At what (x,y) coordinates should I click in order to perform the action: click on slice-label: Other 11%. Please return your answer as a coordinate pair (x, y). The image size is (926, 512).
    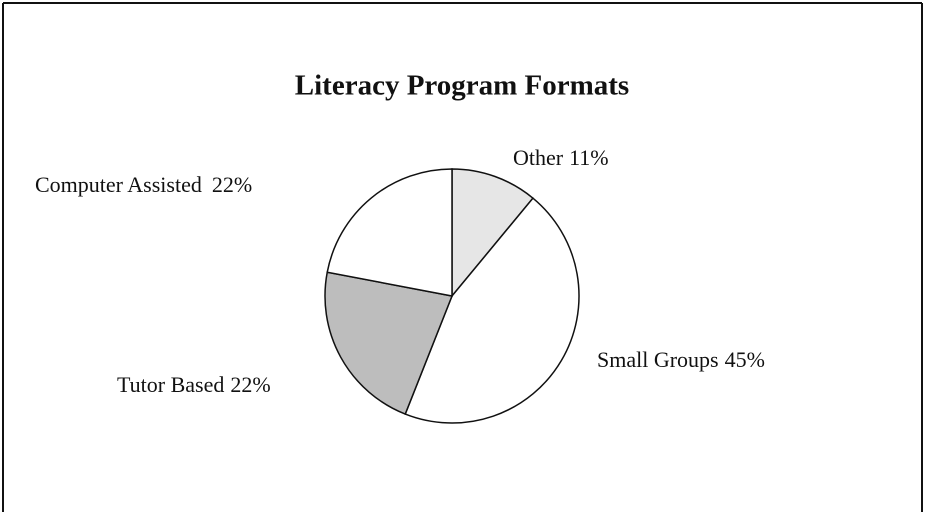
    Looking at the image, I should click on (561, 157).